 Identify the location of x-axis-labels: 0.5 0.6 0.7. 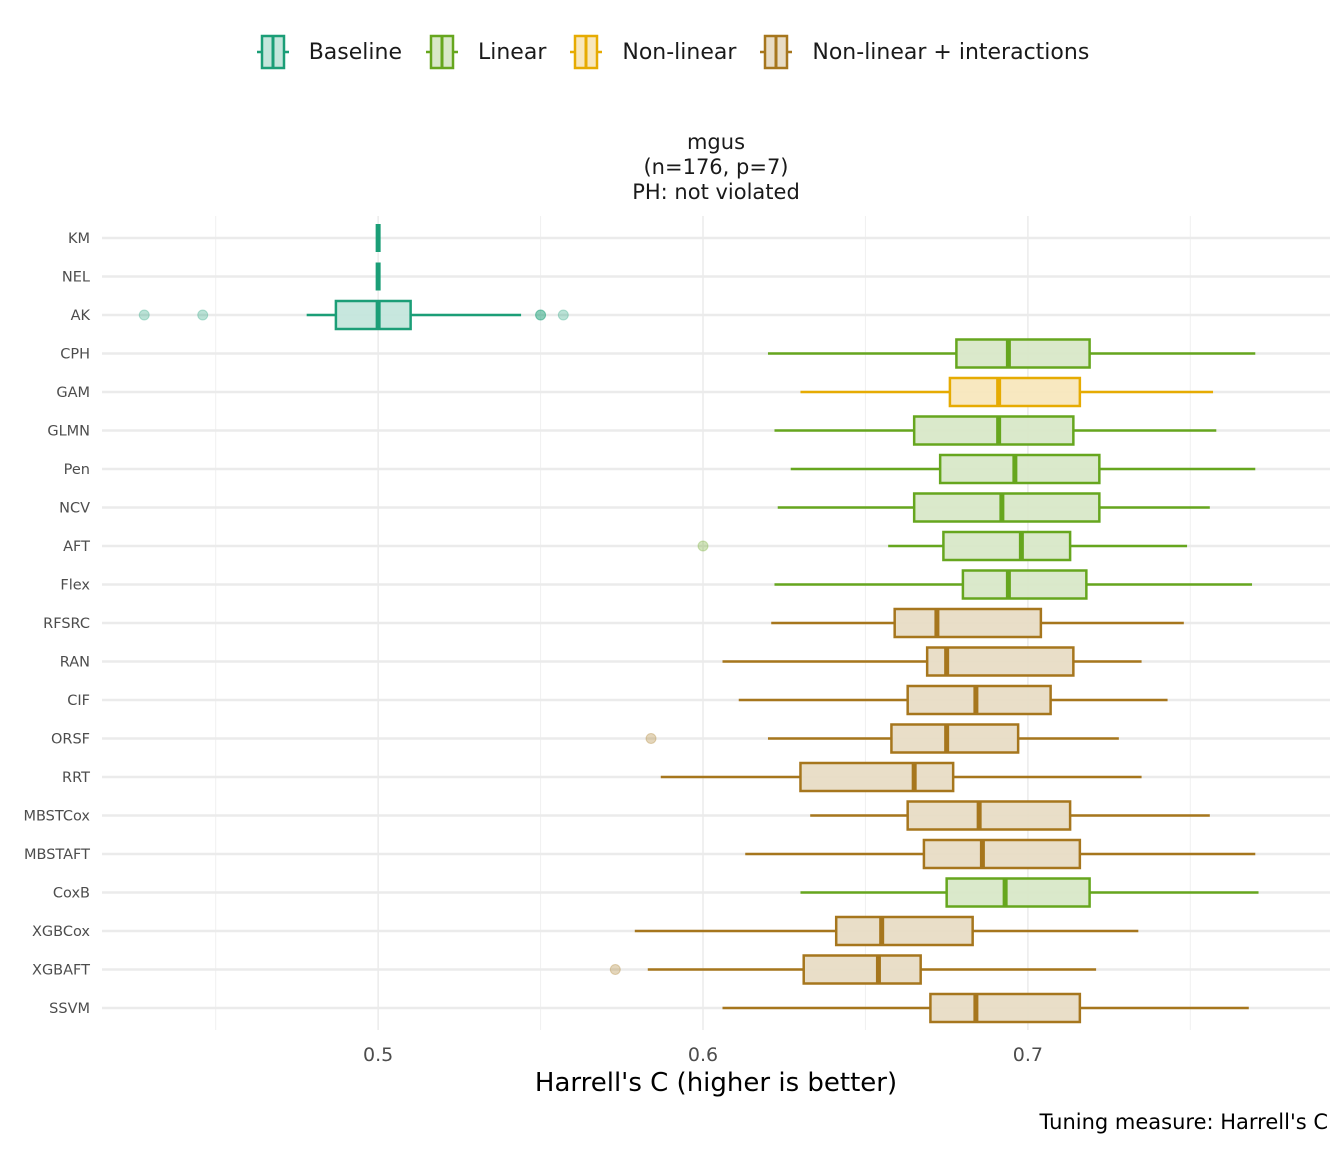
(703, 1055).